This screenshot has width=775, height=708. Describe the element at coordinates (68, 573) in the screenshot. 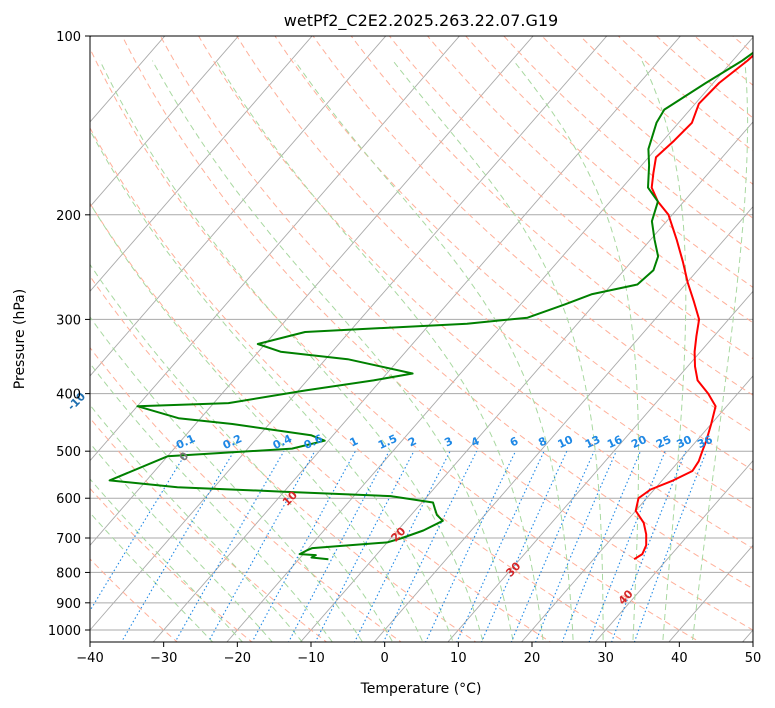

I see `y-tick-label: 800` at that location.